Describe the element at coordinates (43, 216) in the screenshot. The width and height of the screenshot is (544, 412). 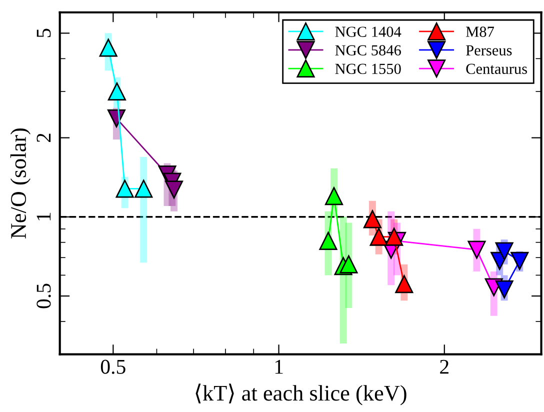
I see `y-tick-label: 1` at that location.